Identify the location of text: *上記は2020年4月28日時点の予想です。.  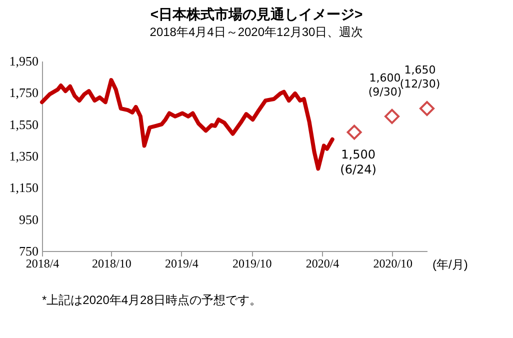
(151, 300).